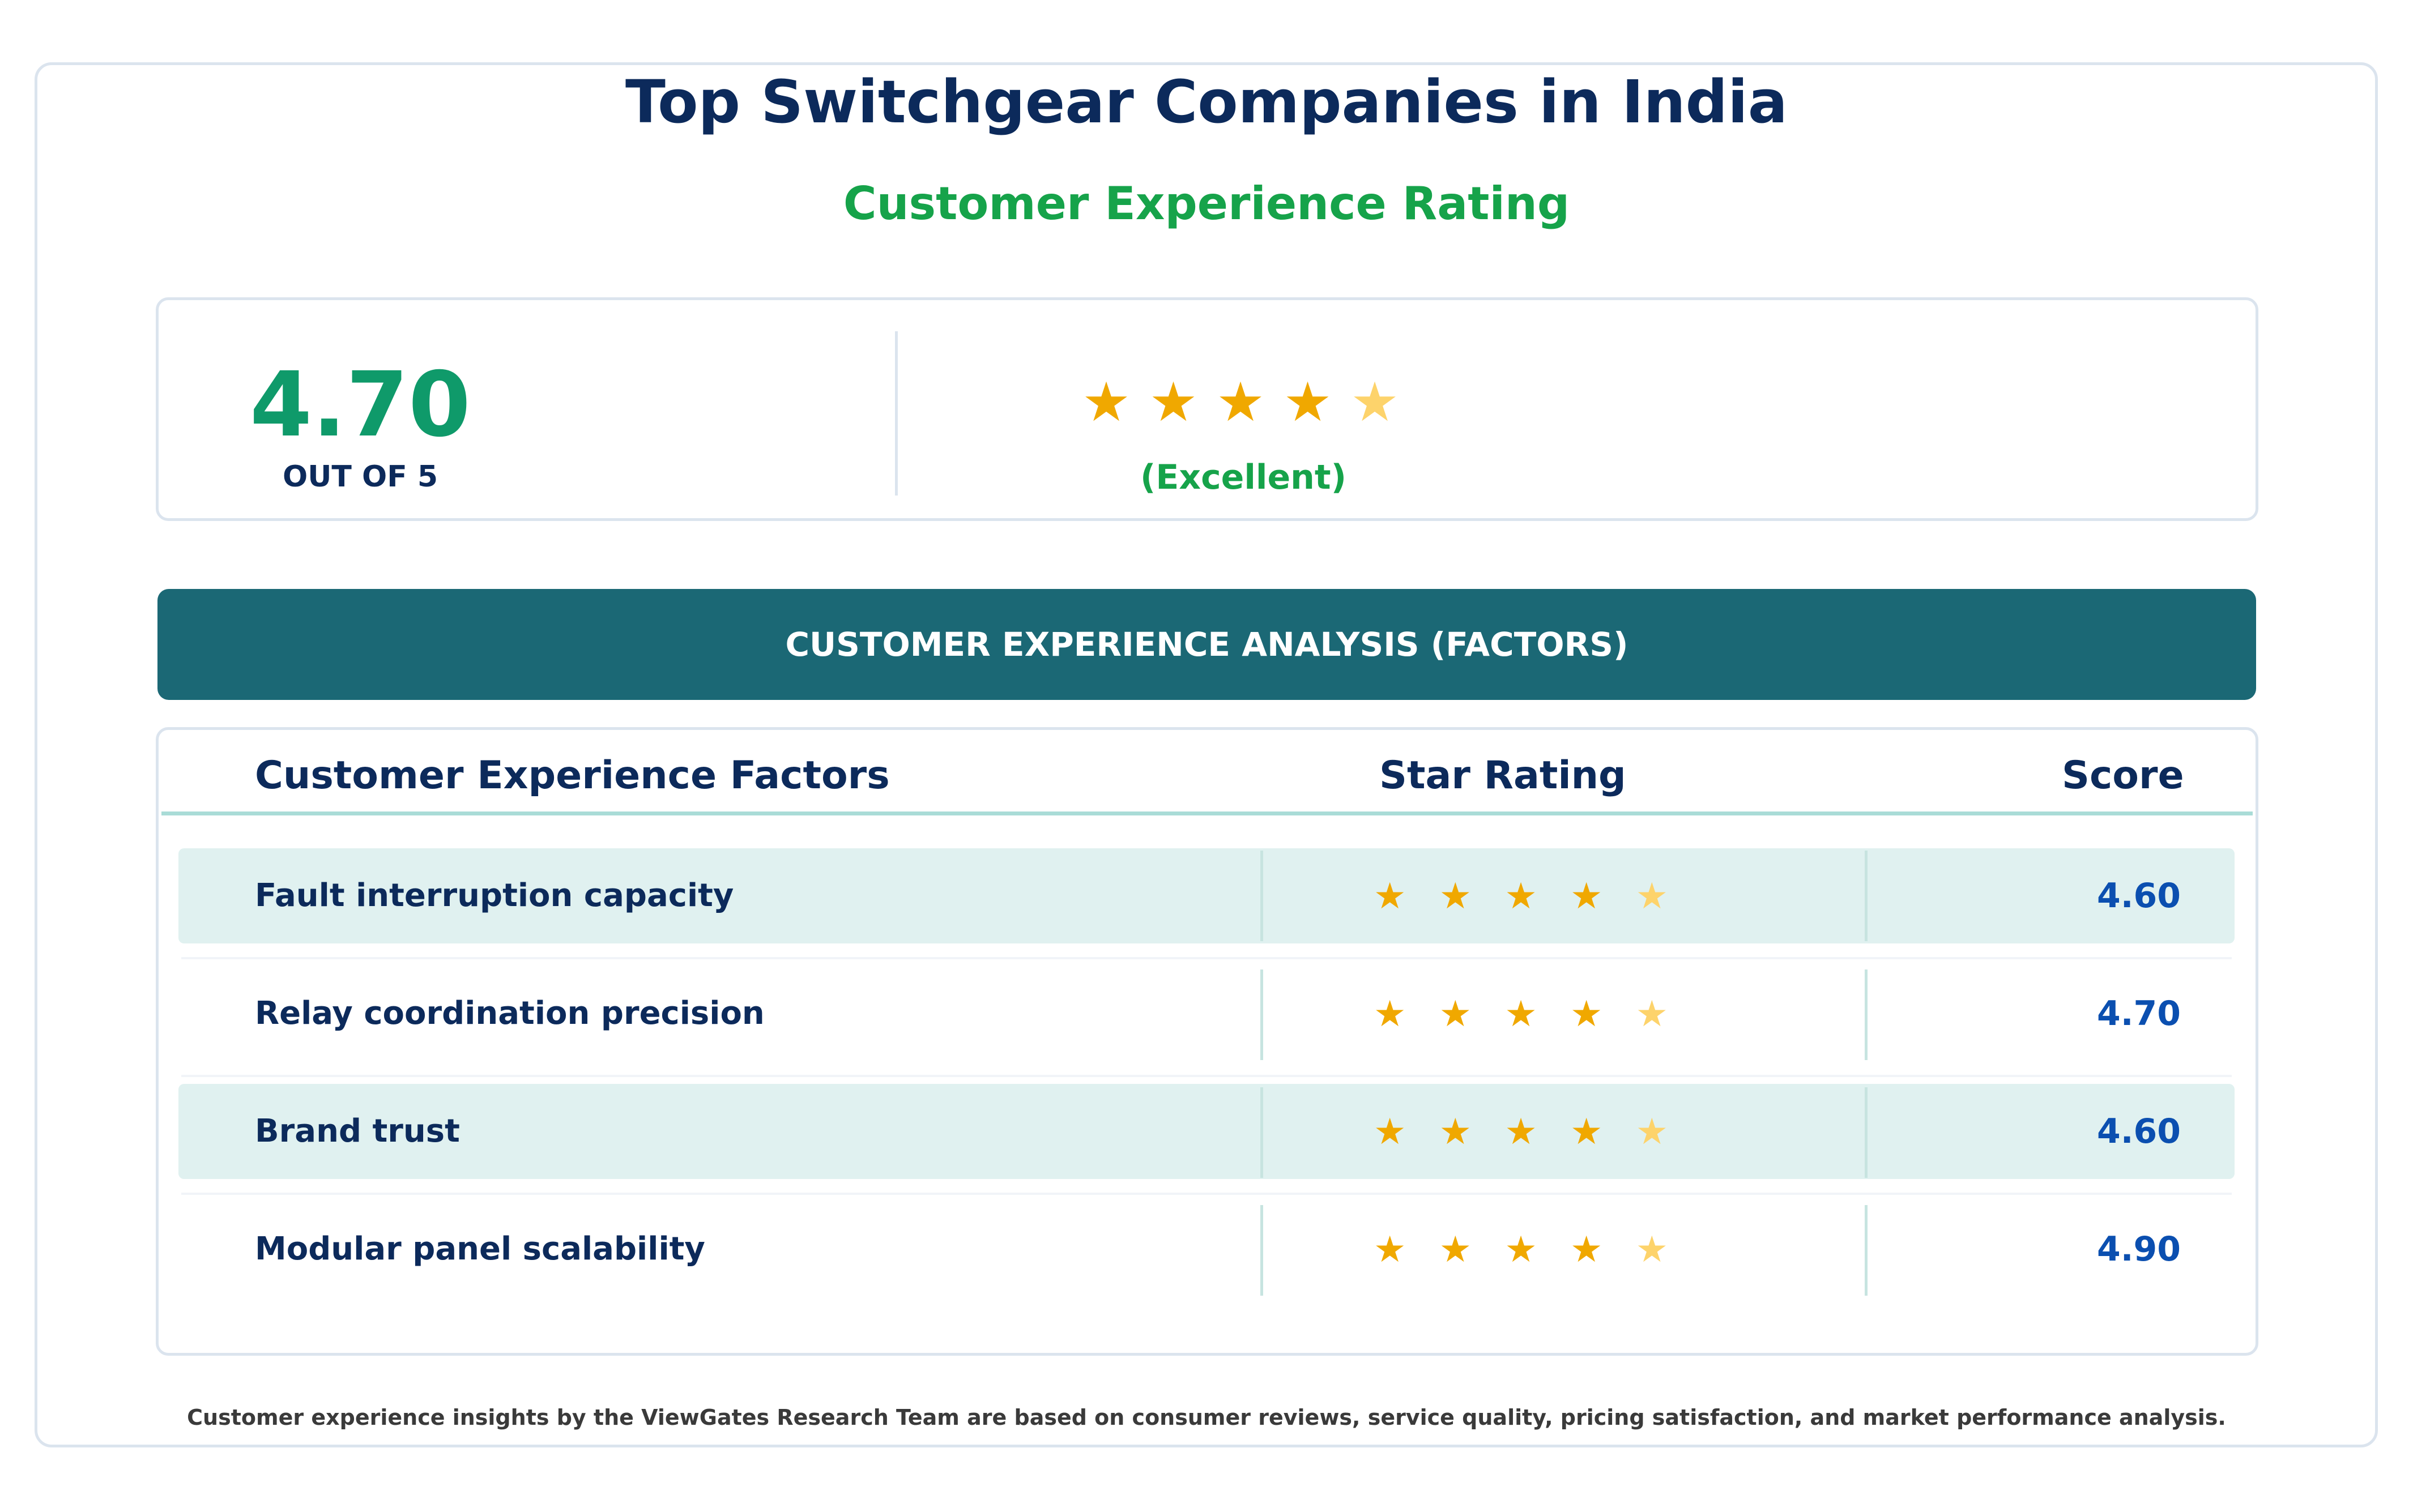  What do you see at coordinates (1206, 203) in the screenshot?
I see `page-subtitle: Customer Experience Rating` at bounding box center [1206, 203].